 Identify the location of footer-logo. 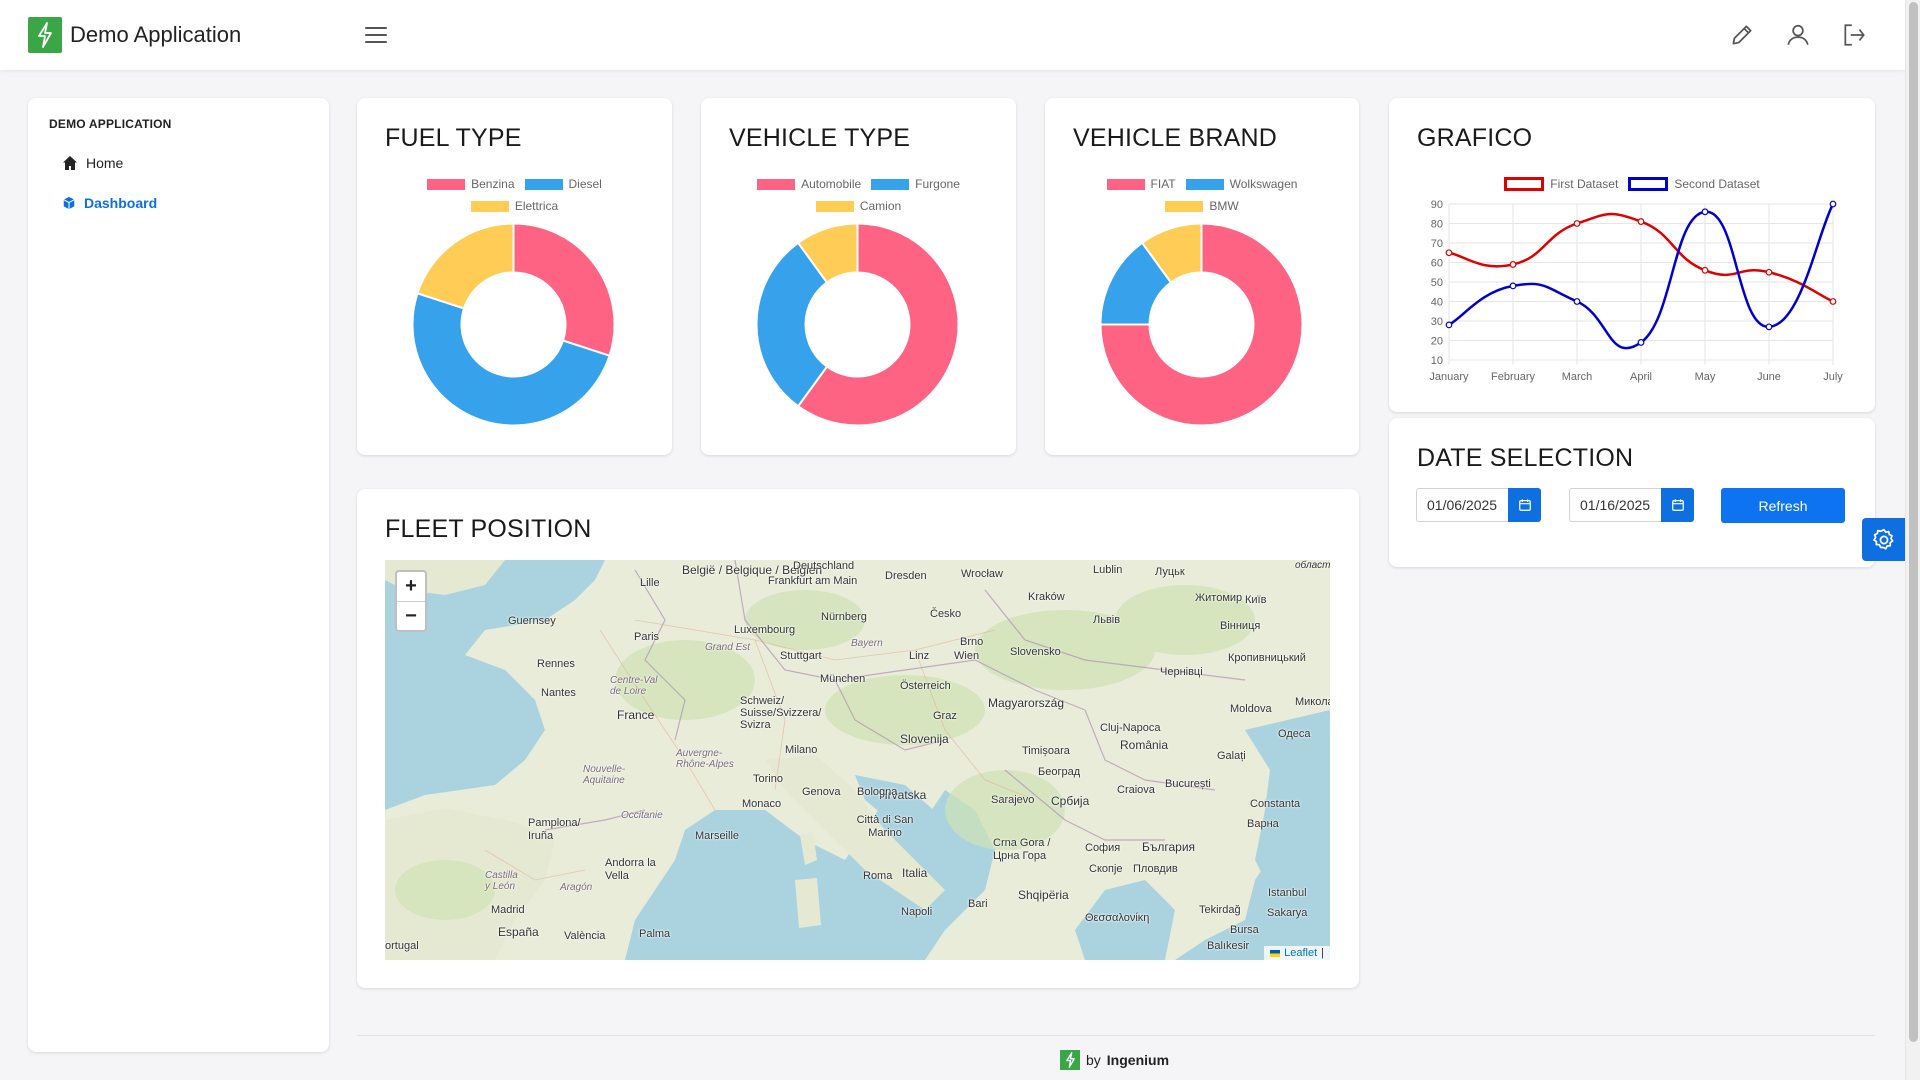
(1070, 1060).